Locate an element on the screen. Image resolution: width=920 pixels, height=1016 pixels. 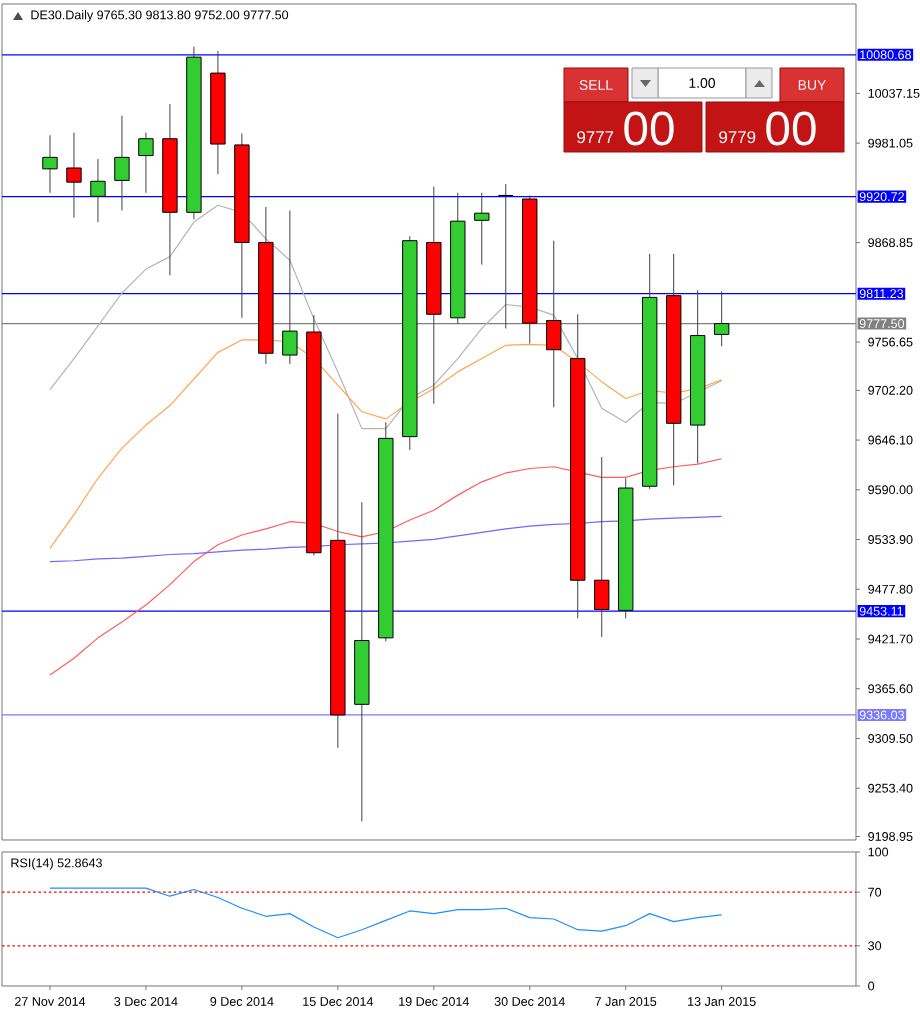
annotation: 00 is located at coordinates (649, 128).